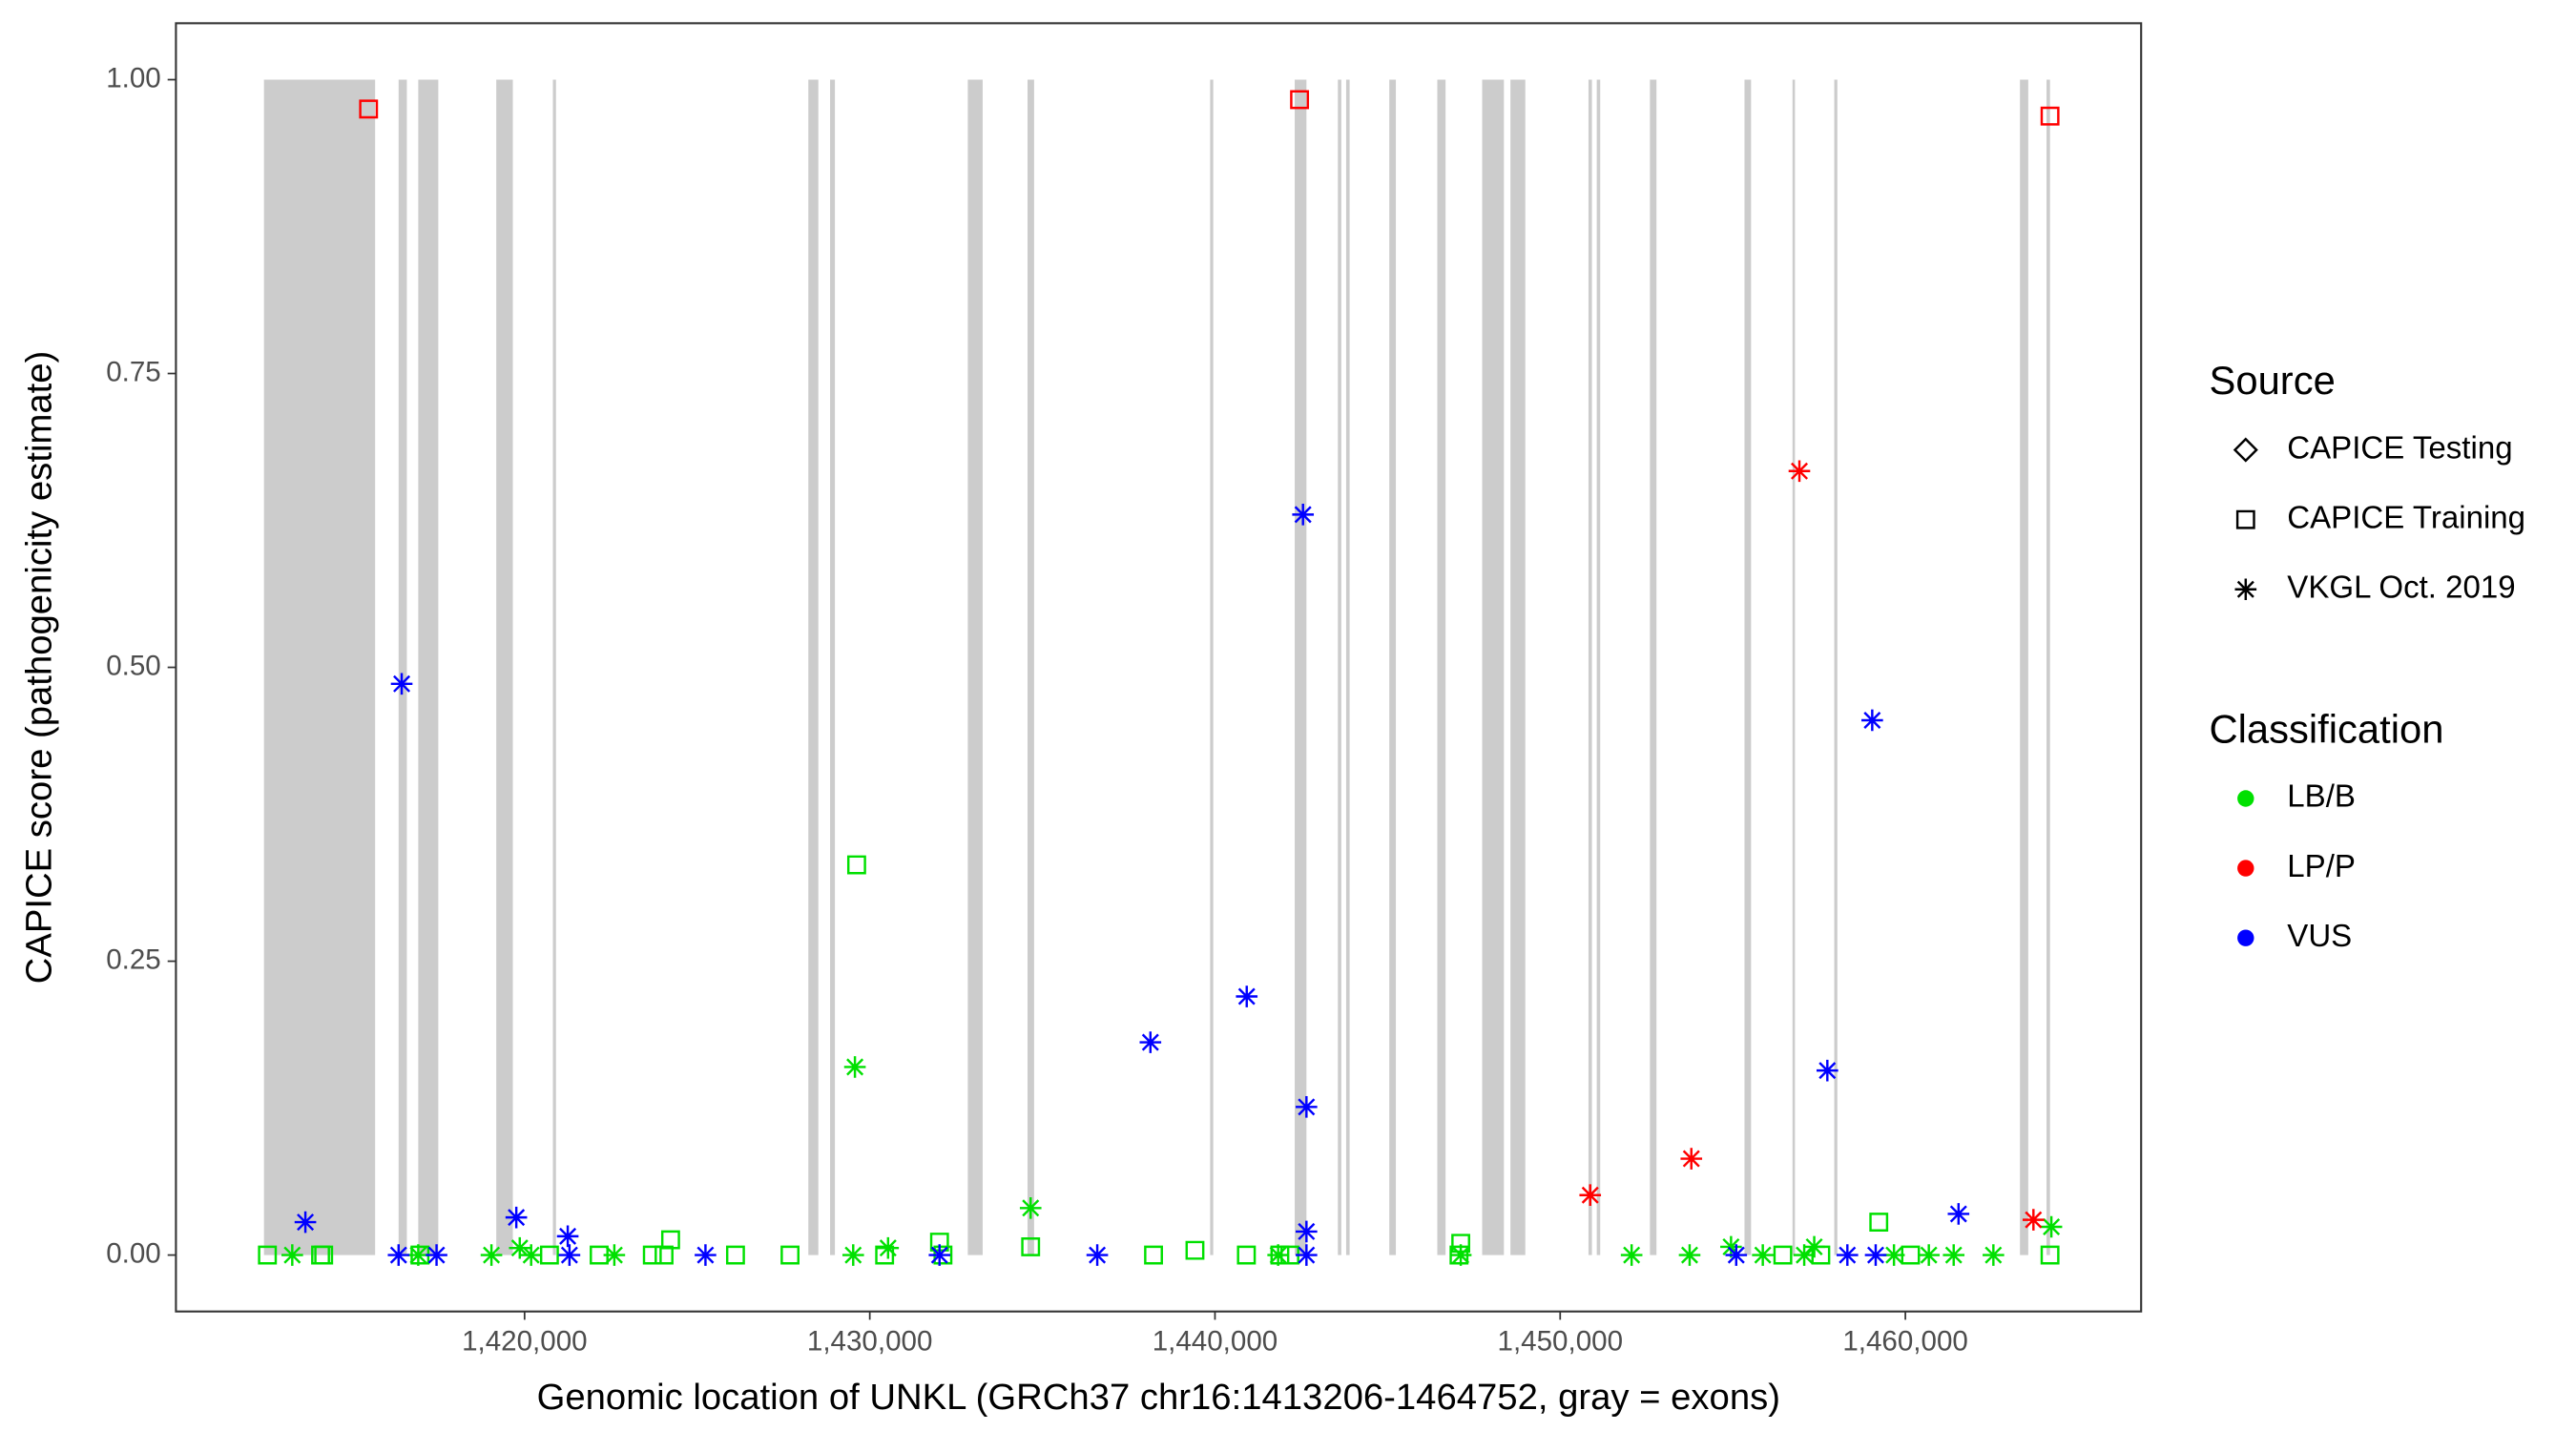  I want to click on legend-label: VKGL Oct. 2019, so click(2401, 587).